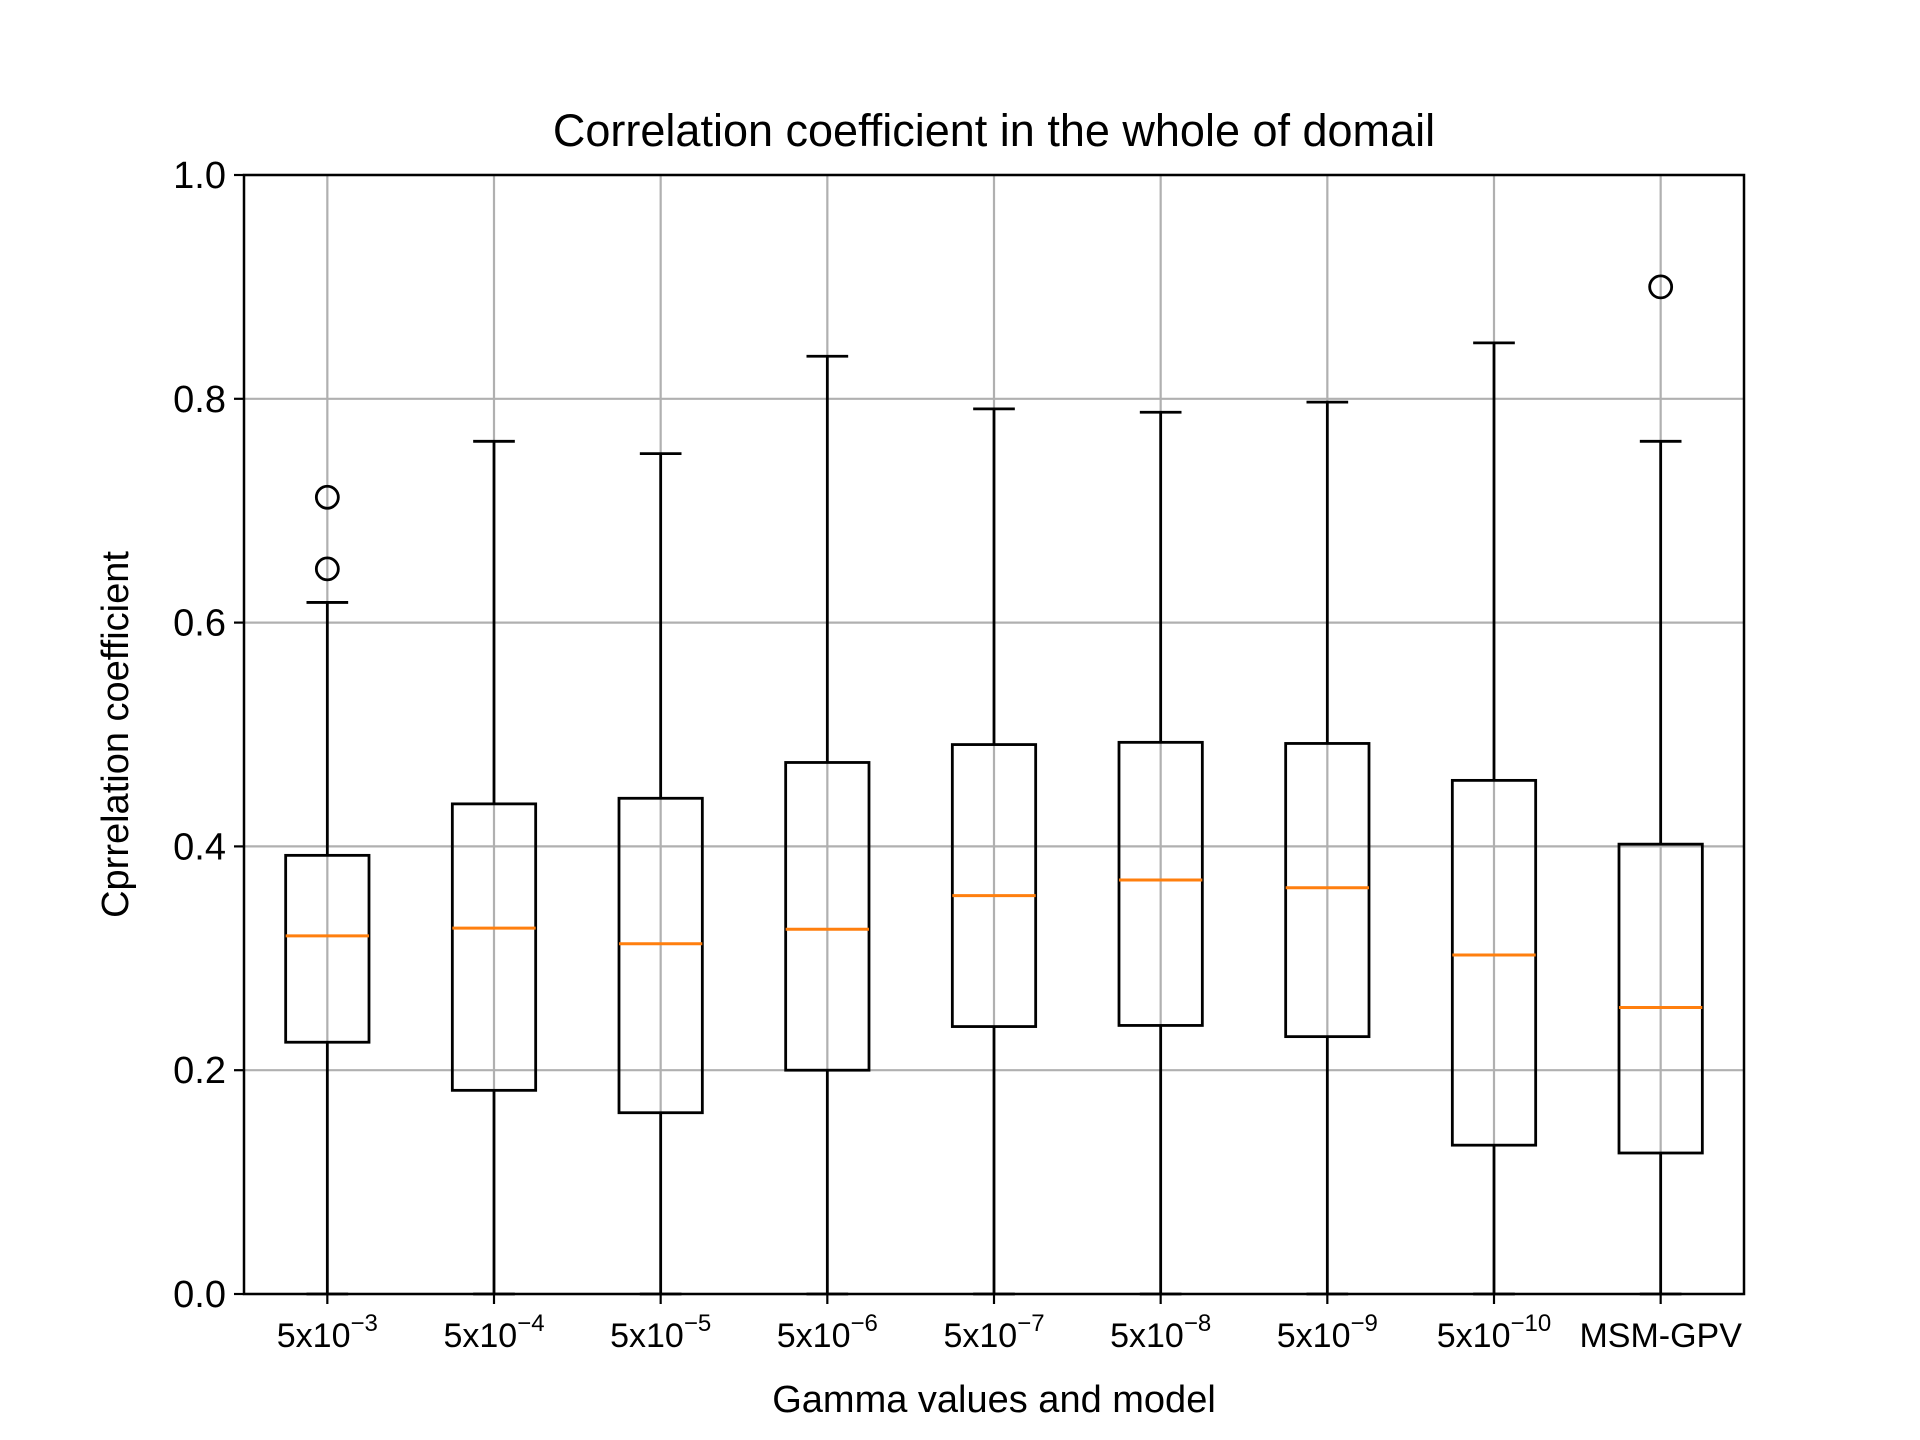 The height and width of the screenshot is (1440, 1920). I want to click on y-tick-label: 0.2, so click(199, 1071).